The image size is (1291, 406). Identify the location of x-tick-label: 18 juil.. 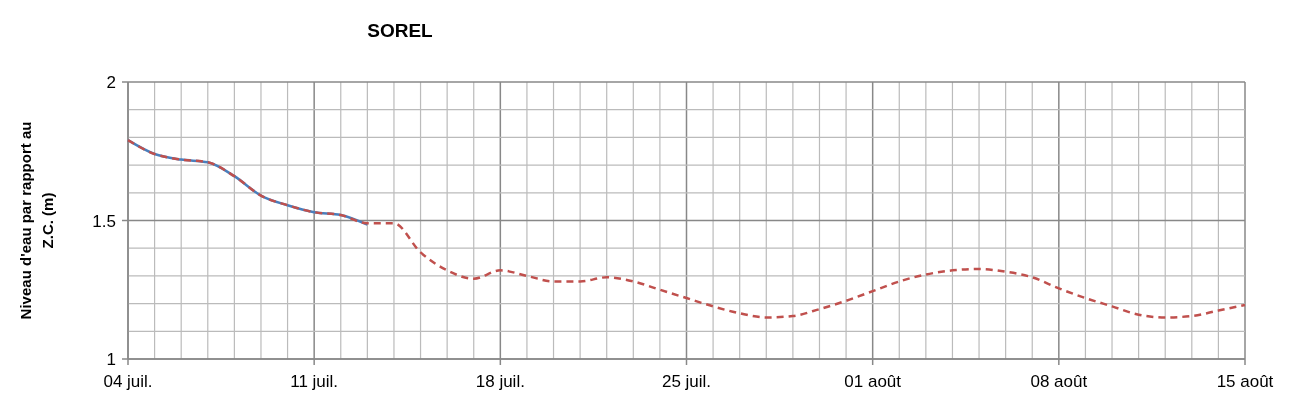
(500, 381).